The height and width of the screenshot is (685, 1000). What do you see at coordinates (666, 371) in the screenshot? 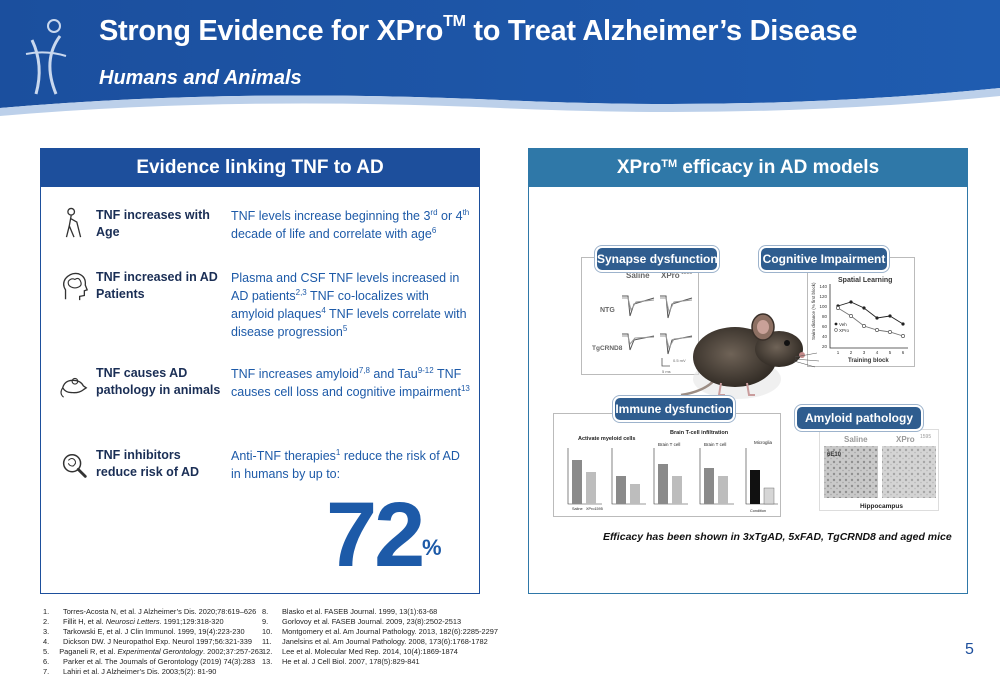
I see `synapse-scale-t: 5 ms` at bounding box center [666, 371].